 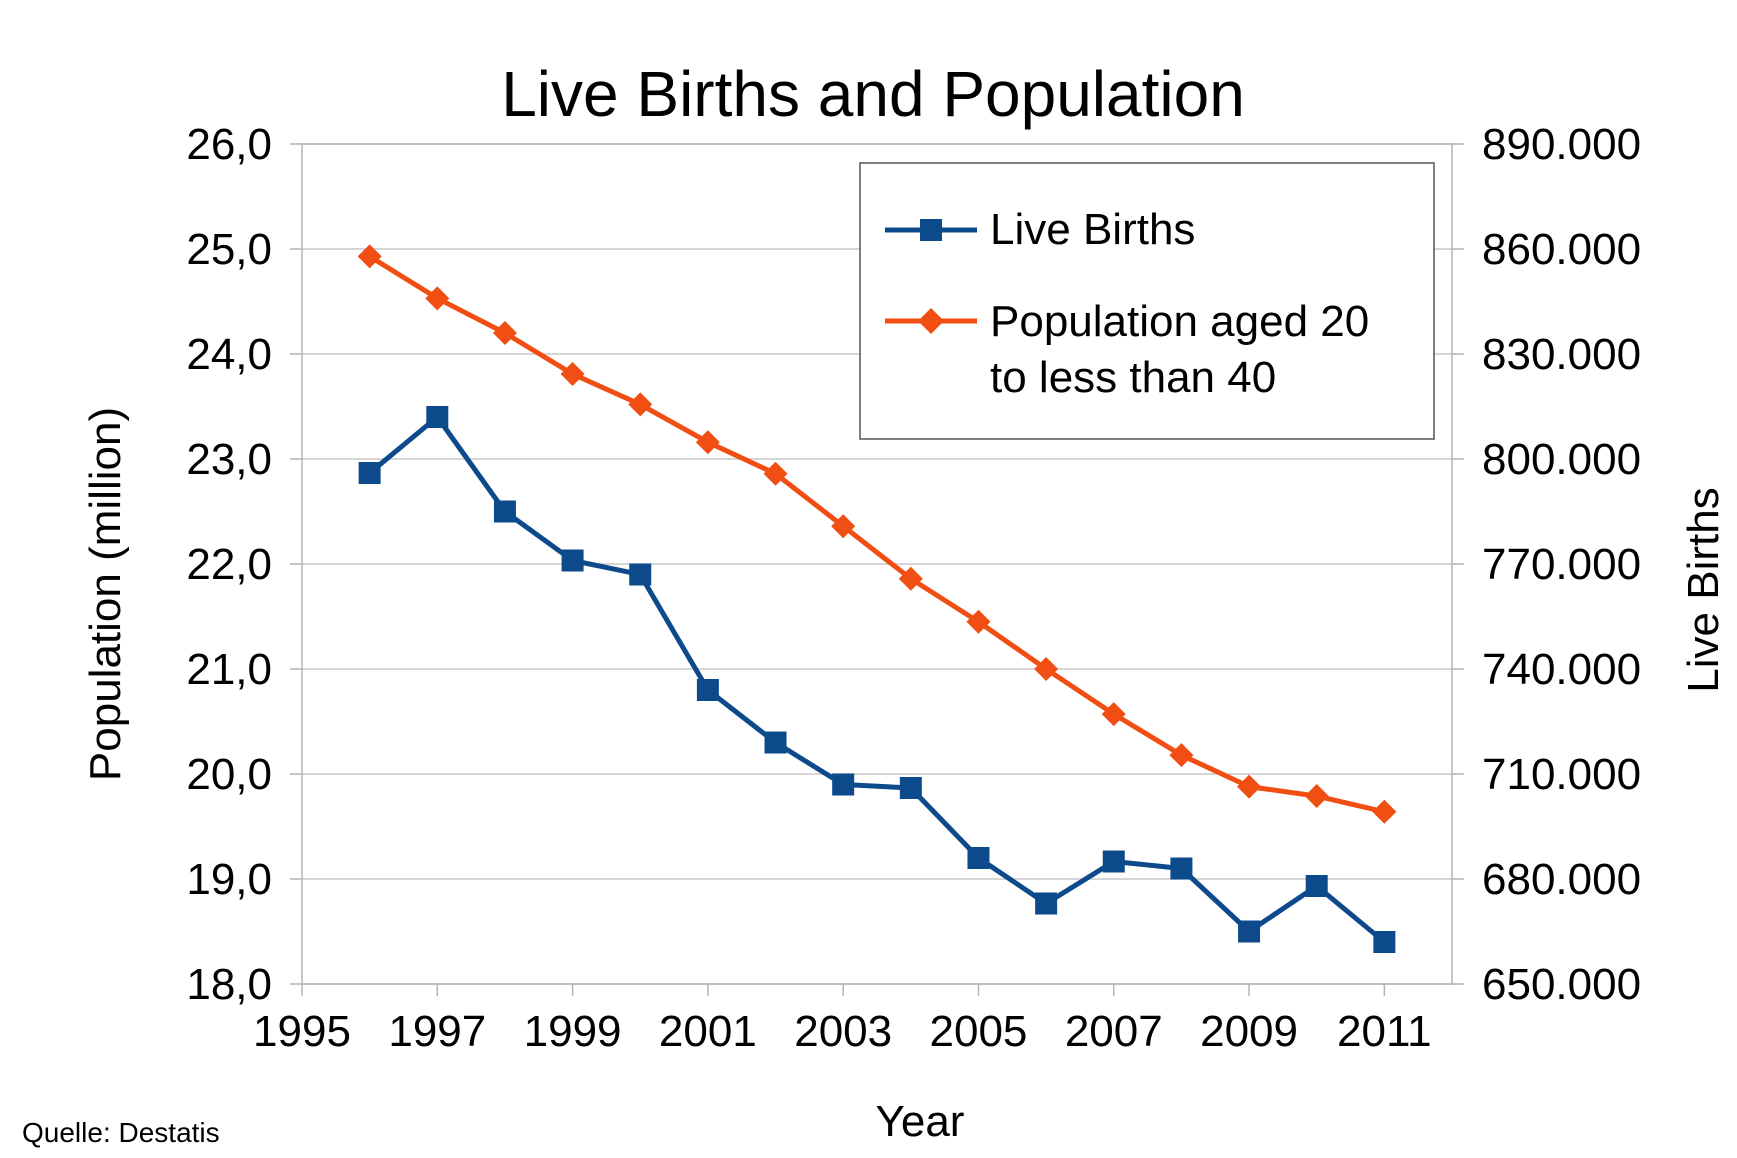 I want to click on legend-swatch-live-births-marker, so click(x=931, y=230).